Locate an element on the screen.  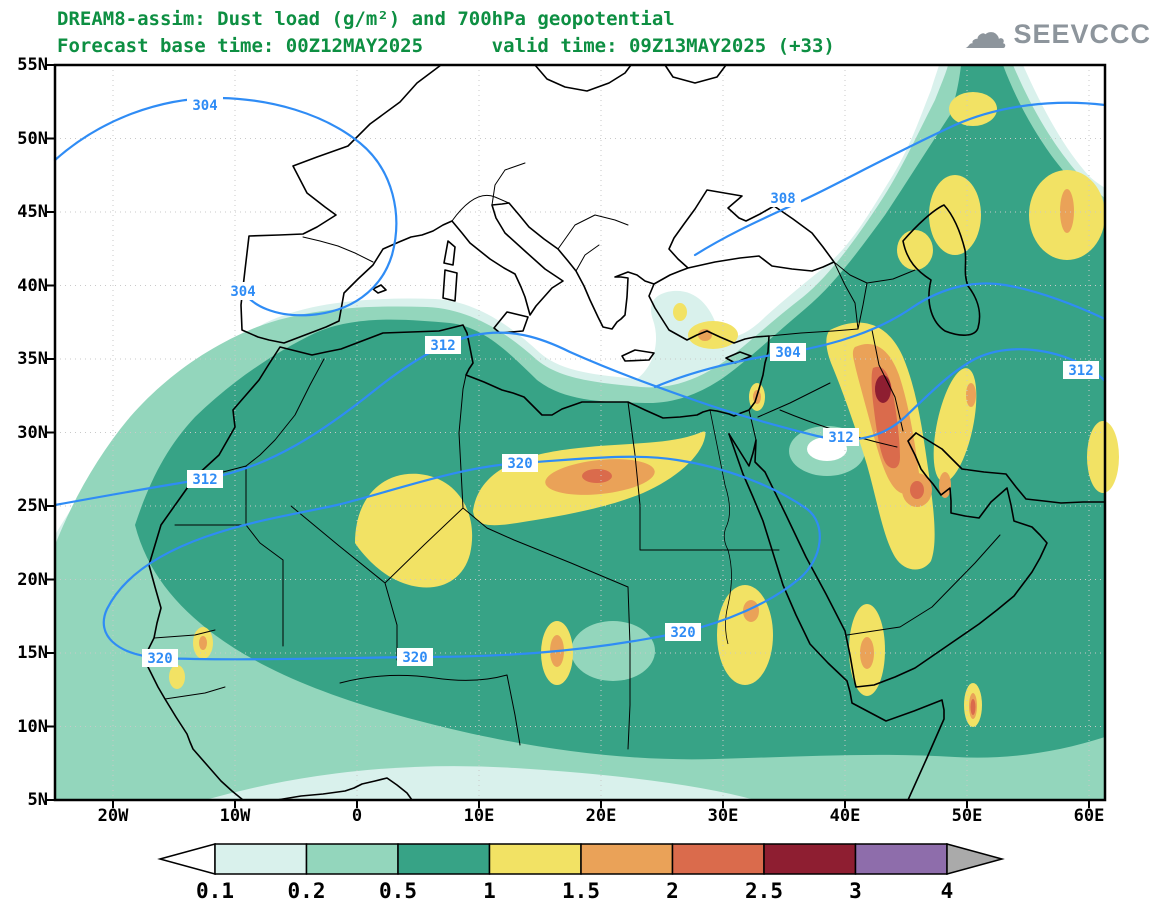
contour-320-ridge is located at coordinates (461, 558).